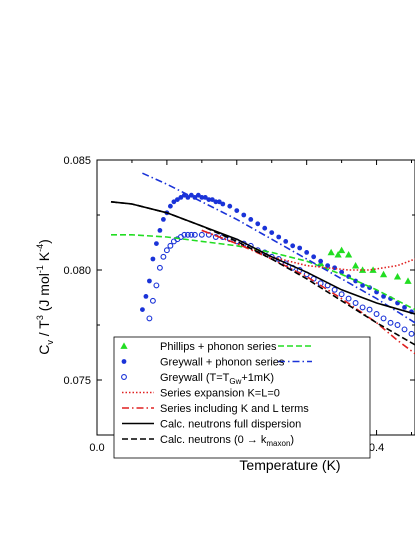 The image size is (415, 537). Describe the element at coordinates (376, 448) in the screenshot. I see `x-tick-label: 0.4` at that location.